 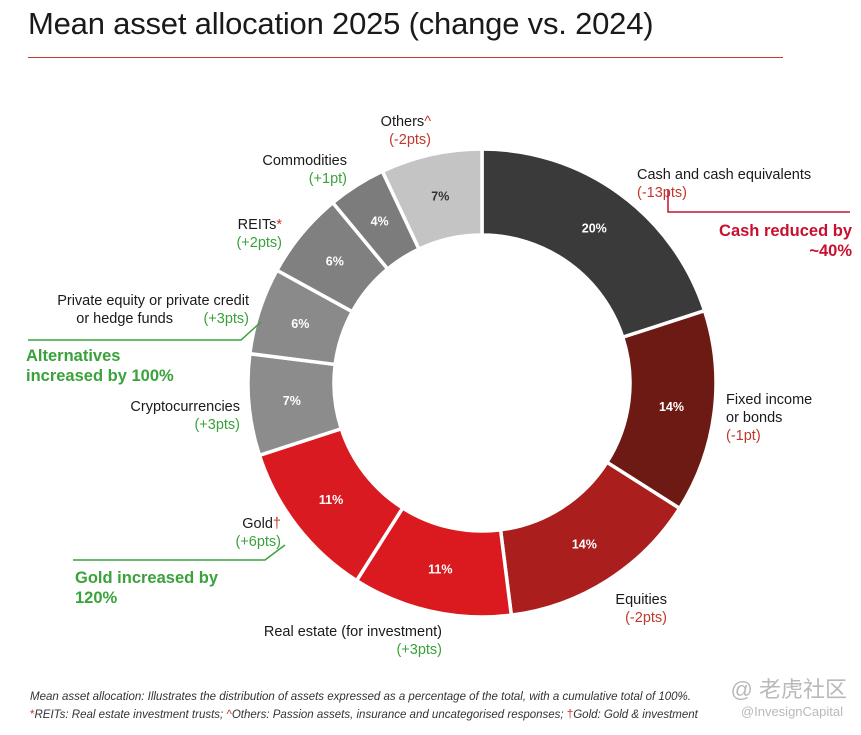 What do you see at coordinates (405, 57) in the screenshot?
I see `title-divider` at bounding box center [405, 57].